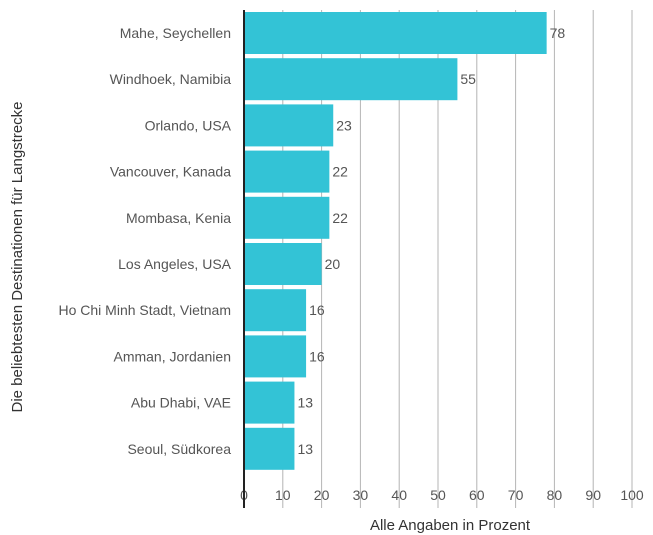 The image size is (653, 535). Describe the element at coordinates (175, 33) in the screenshot. I see `category-label-1: Mahe, Seychellen` at that location.